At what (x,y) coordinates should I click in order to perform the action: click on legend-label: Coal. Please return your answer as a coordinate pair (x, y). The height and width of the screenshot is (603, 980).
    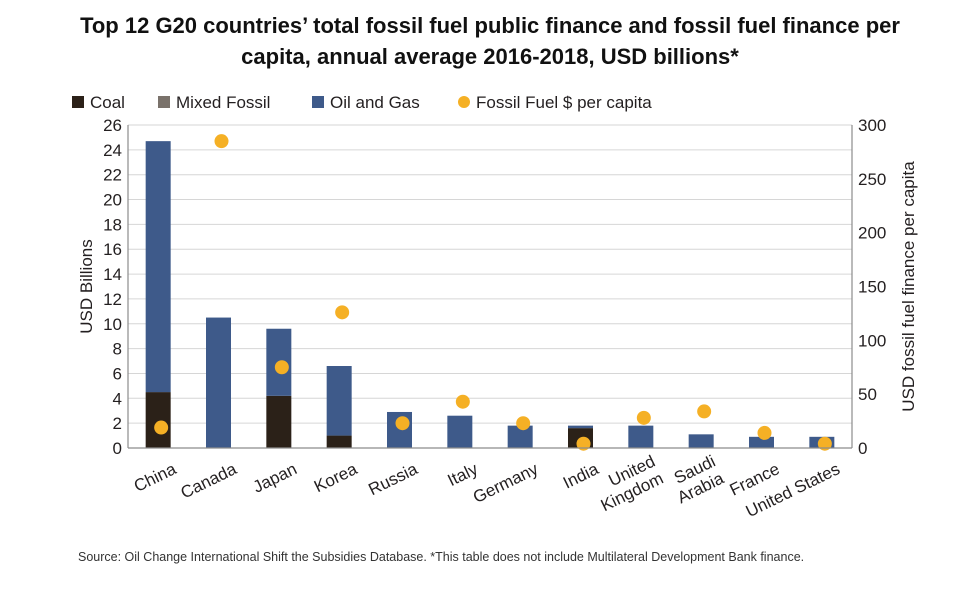
    Looking at the image, I should click on (107, 102).